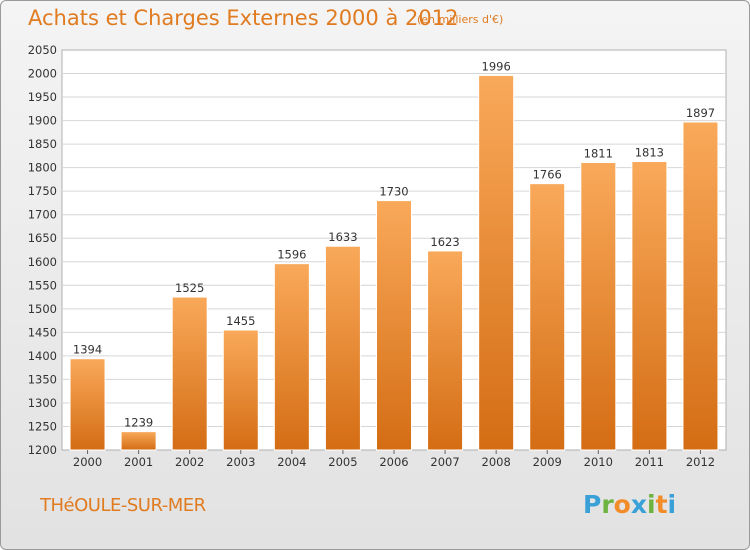 The width and height of the screenshot is (750, 550). I want to click on x-tick-label: 2002, so click(189, 462).